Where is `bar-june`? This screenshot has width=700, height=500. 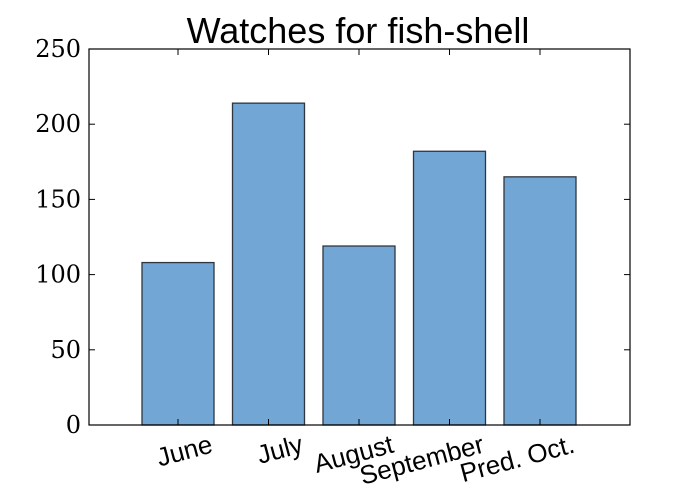 bar-june is located at coordinates (178, 343).